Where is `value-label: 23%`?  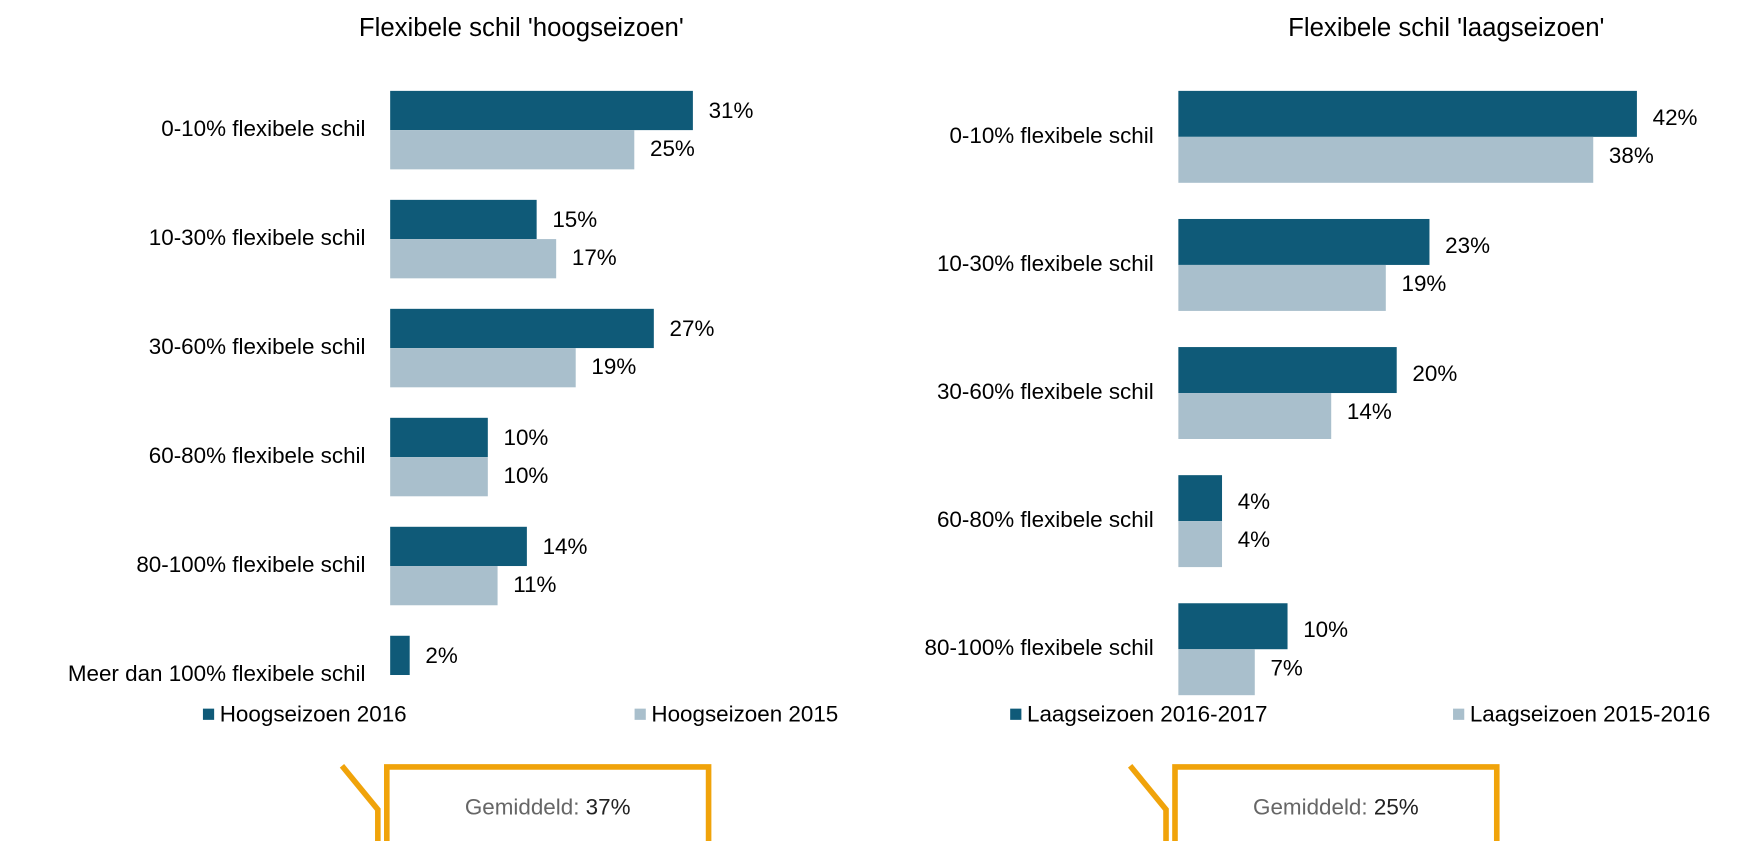 value-label: 23% is located at coordinates (1467, 245).